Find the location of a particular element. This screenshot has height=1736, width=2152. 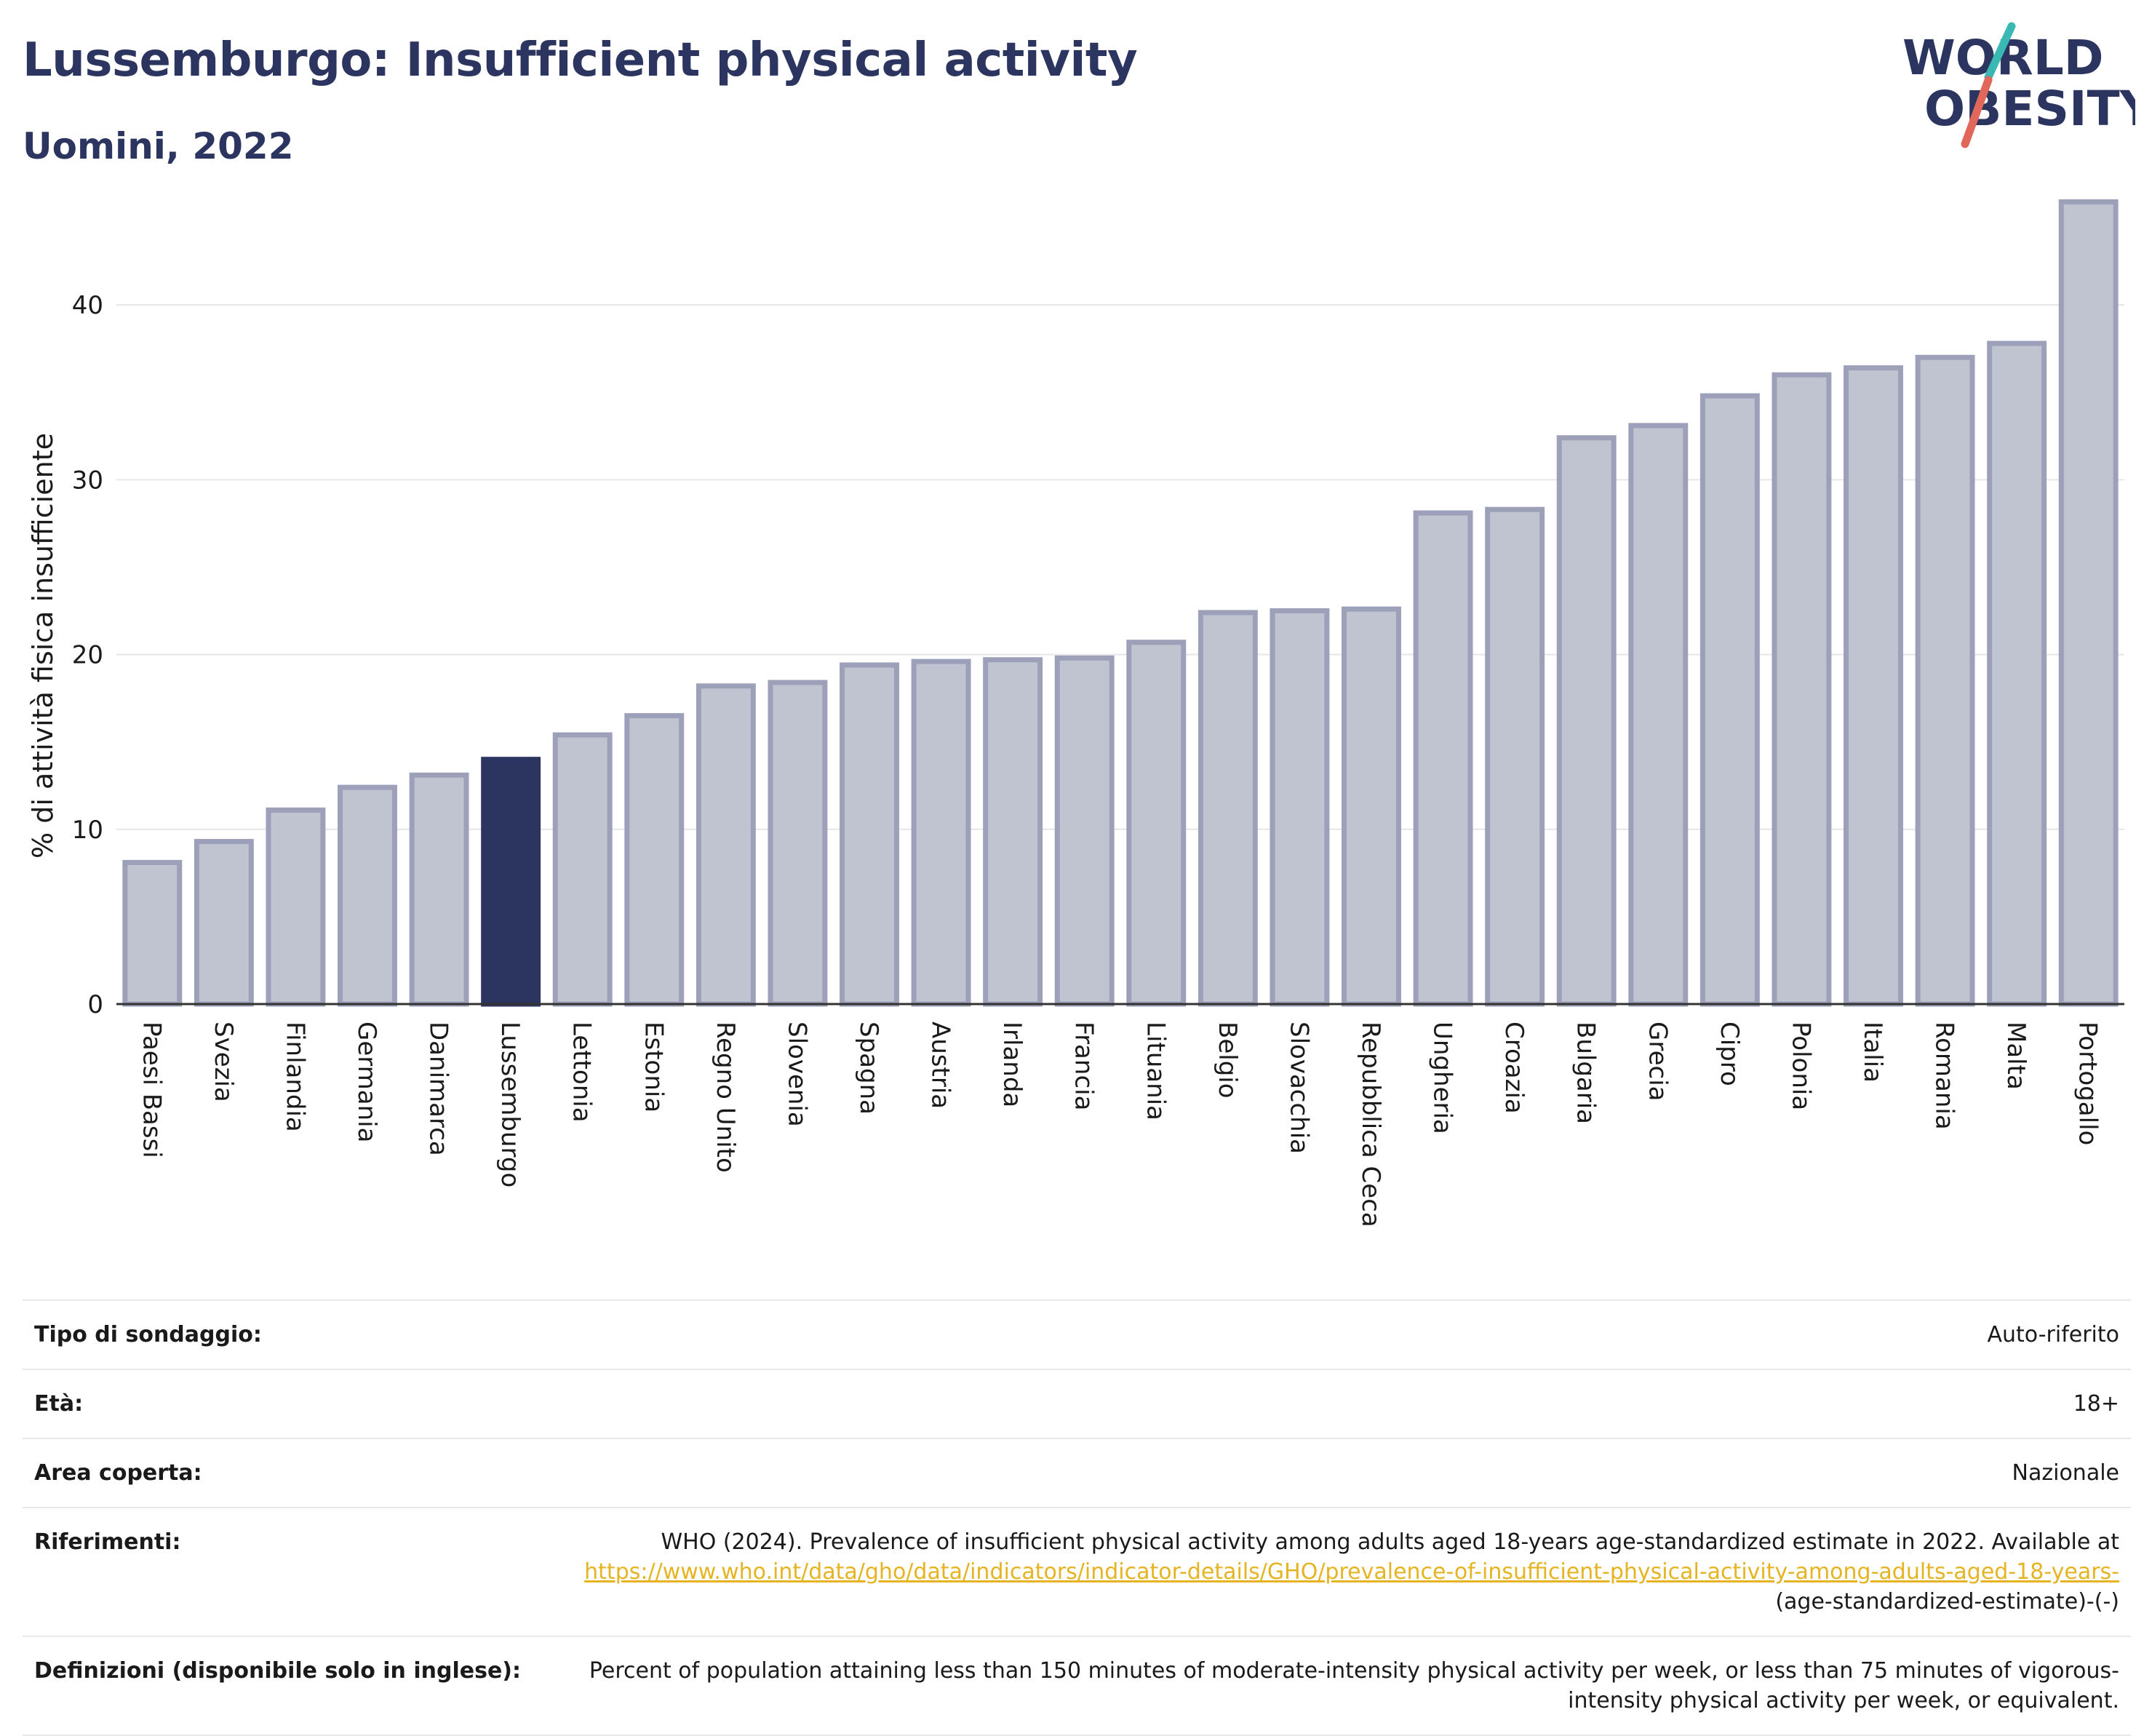

bar-malta is located at coordinates (2017, 674).